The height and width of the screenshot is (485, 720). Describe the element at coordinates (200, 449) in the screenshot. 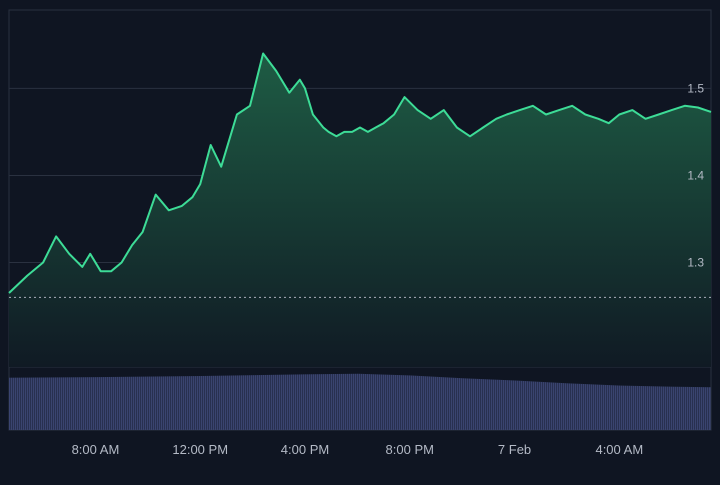

I see `x-tick-label: 12:00 PM` at that location.